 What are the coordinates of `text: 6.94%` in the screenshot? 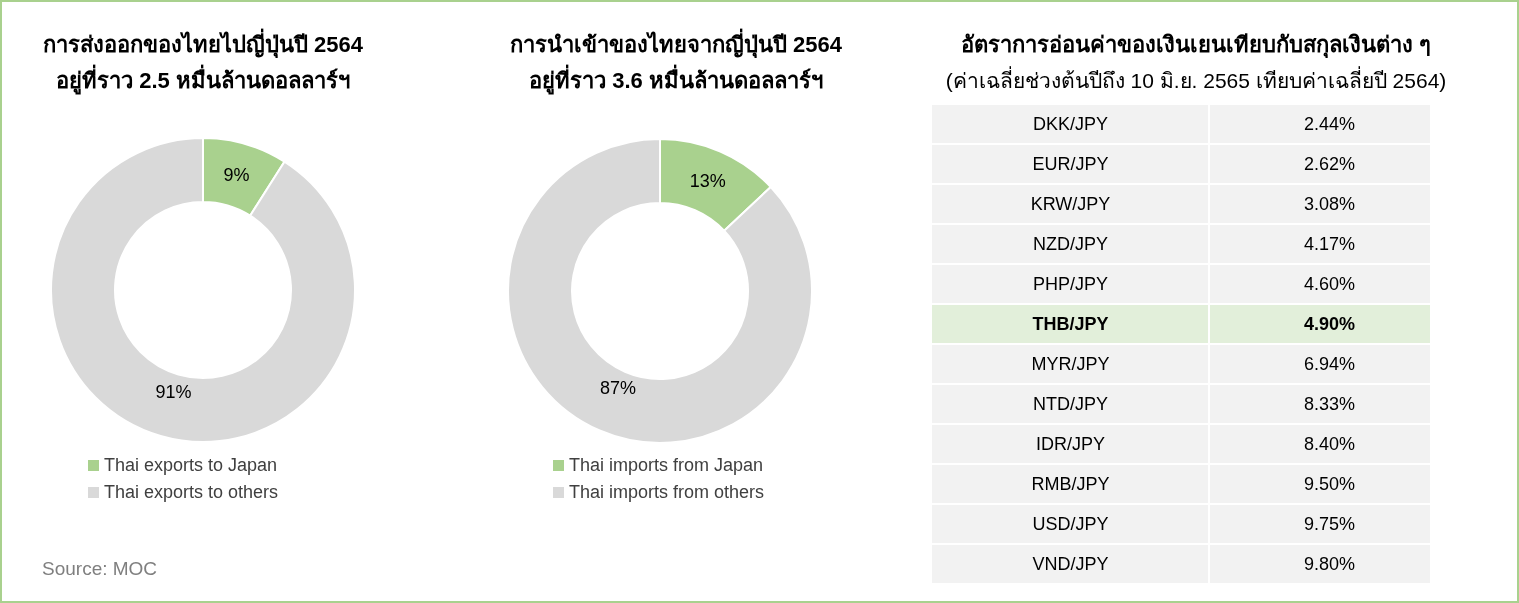 It's located at (1329, 364).